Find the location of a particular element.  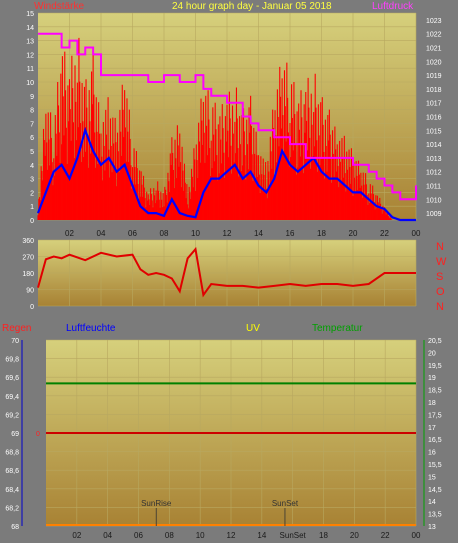

right-axis-tick: 1012 is located at coordinates (434, 173).